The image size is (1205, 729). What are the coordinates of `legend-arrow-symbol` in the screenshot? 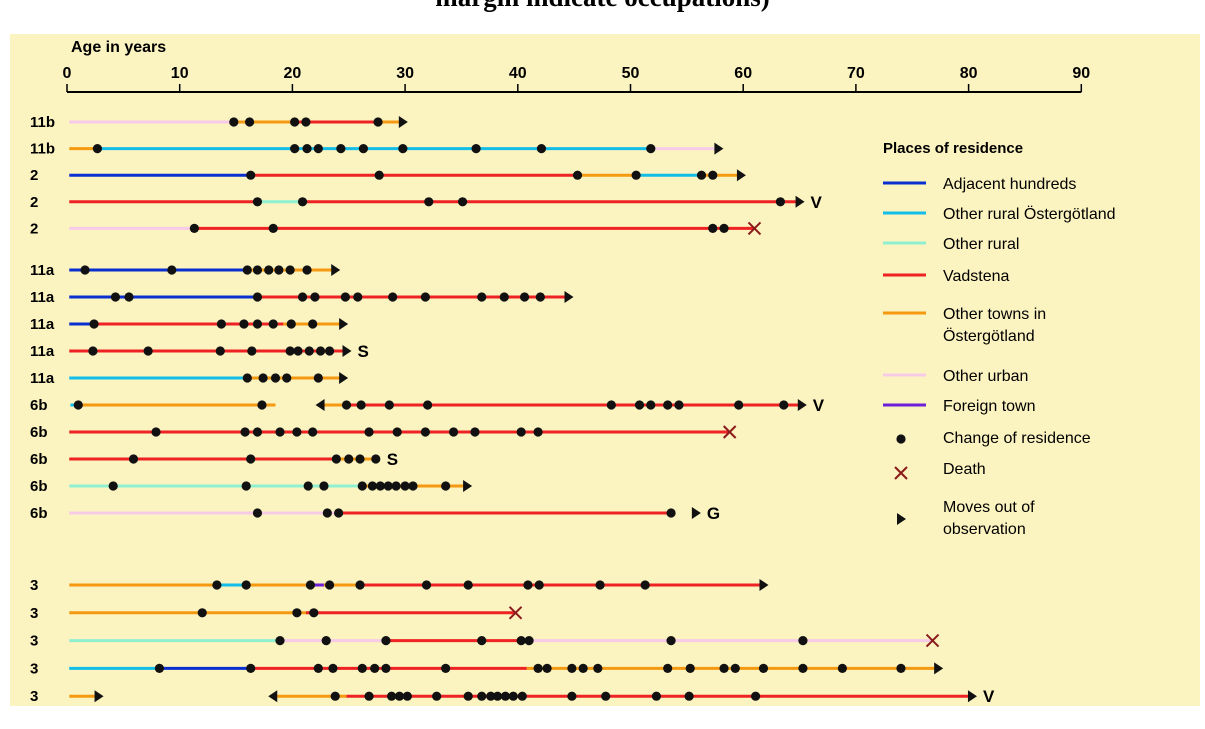 It's located at (901, 519).